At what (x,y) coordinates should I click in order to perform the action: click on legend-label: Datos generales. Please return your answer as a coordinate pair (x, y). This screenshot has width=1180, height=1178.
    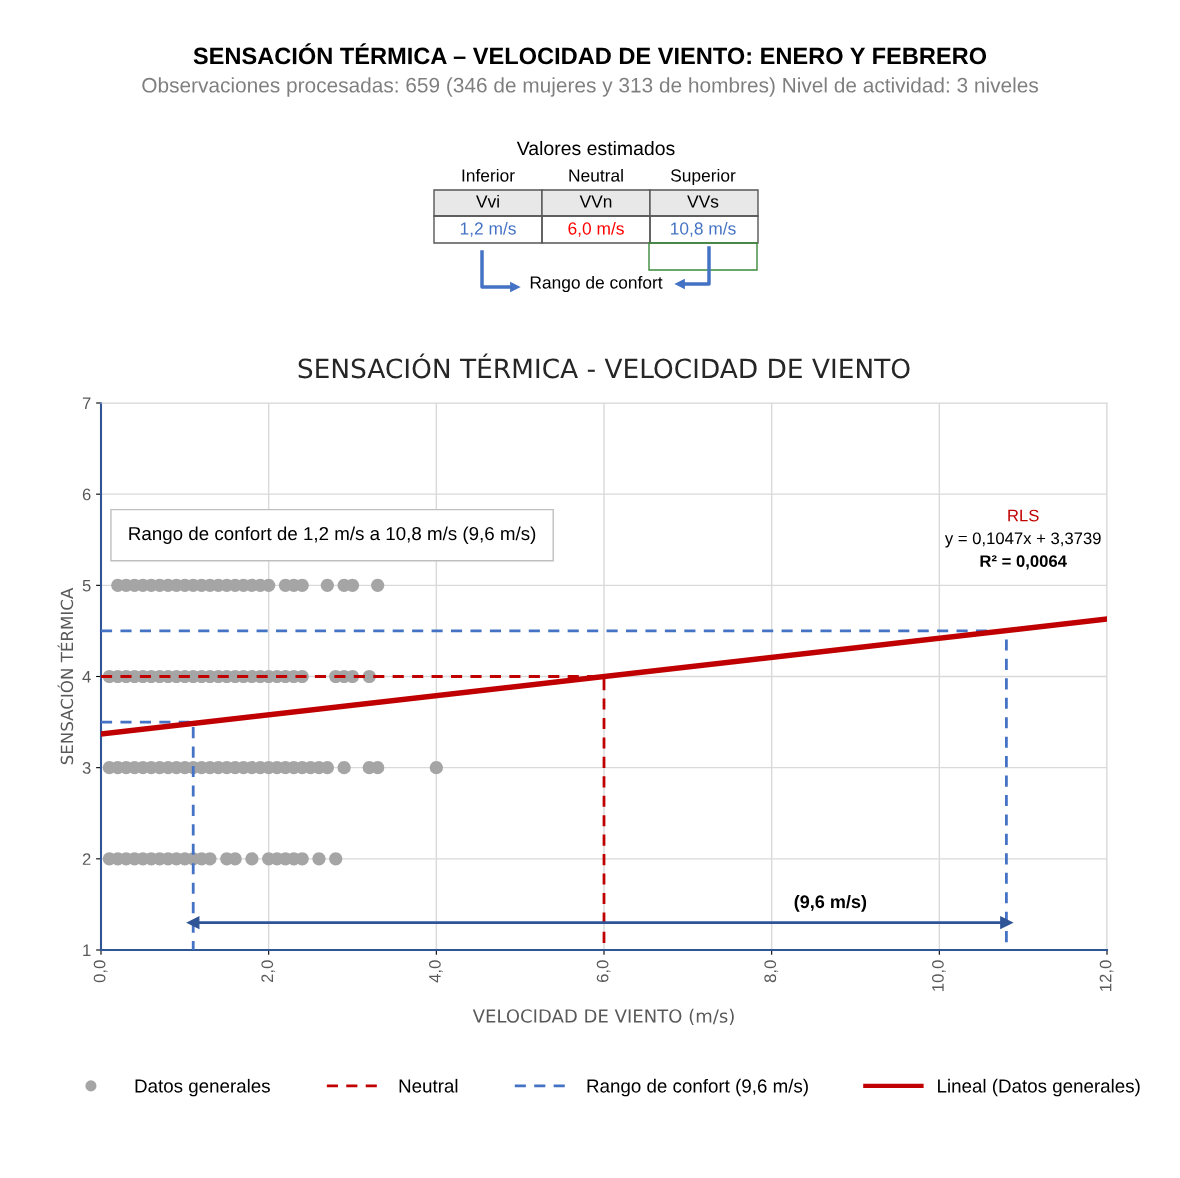
    Looking at the image, I should click on (202, 1087).